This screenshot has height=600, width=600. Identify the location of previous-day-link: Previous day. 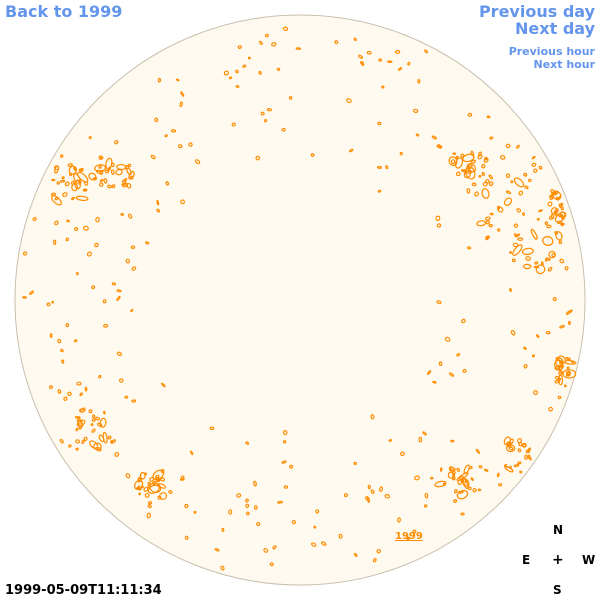
(536, 11).